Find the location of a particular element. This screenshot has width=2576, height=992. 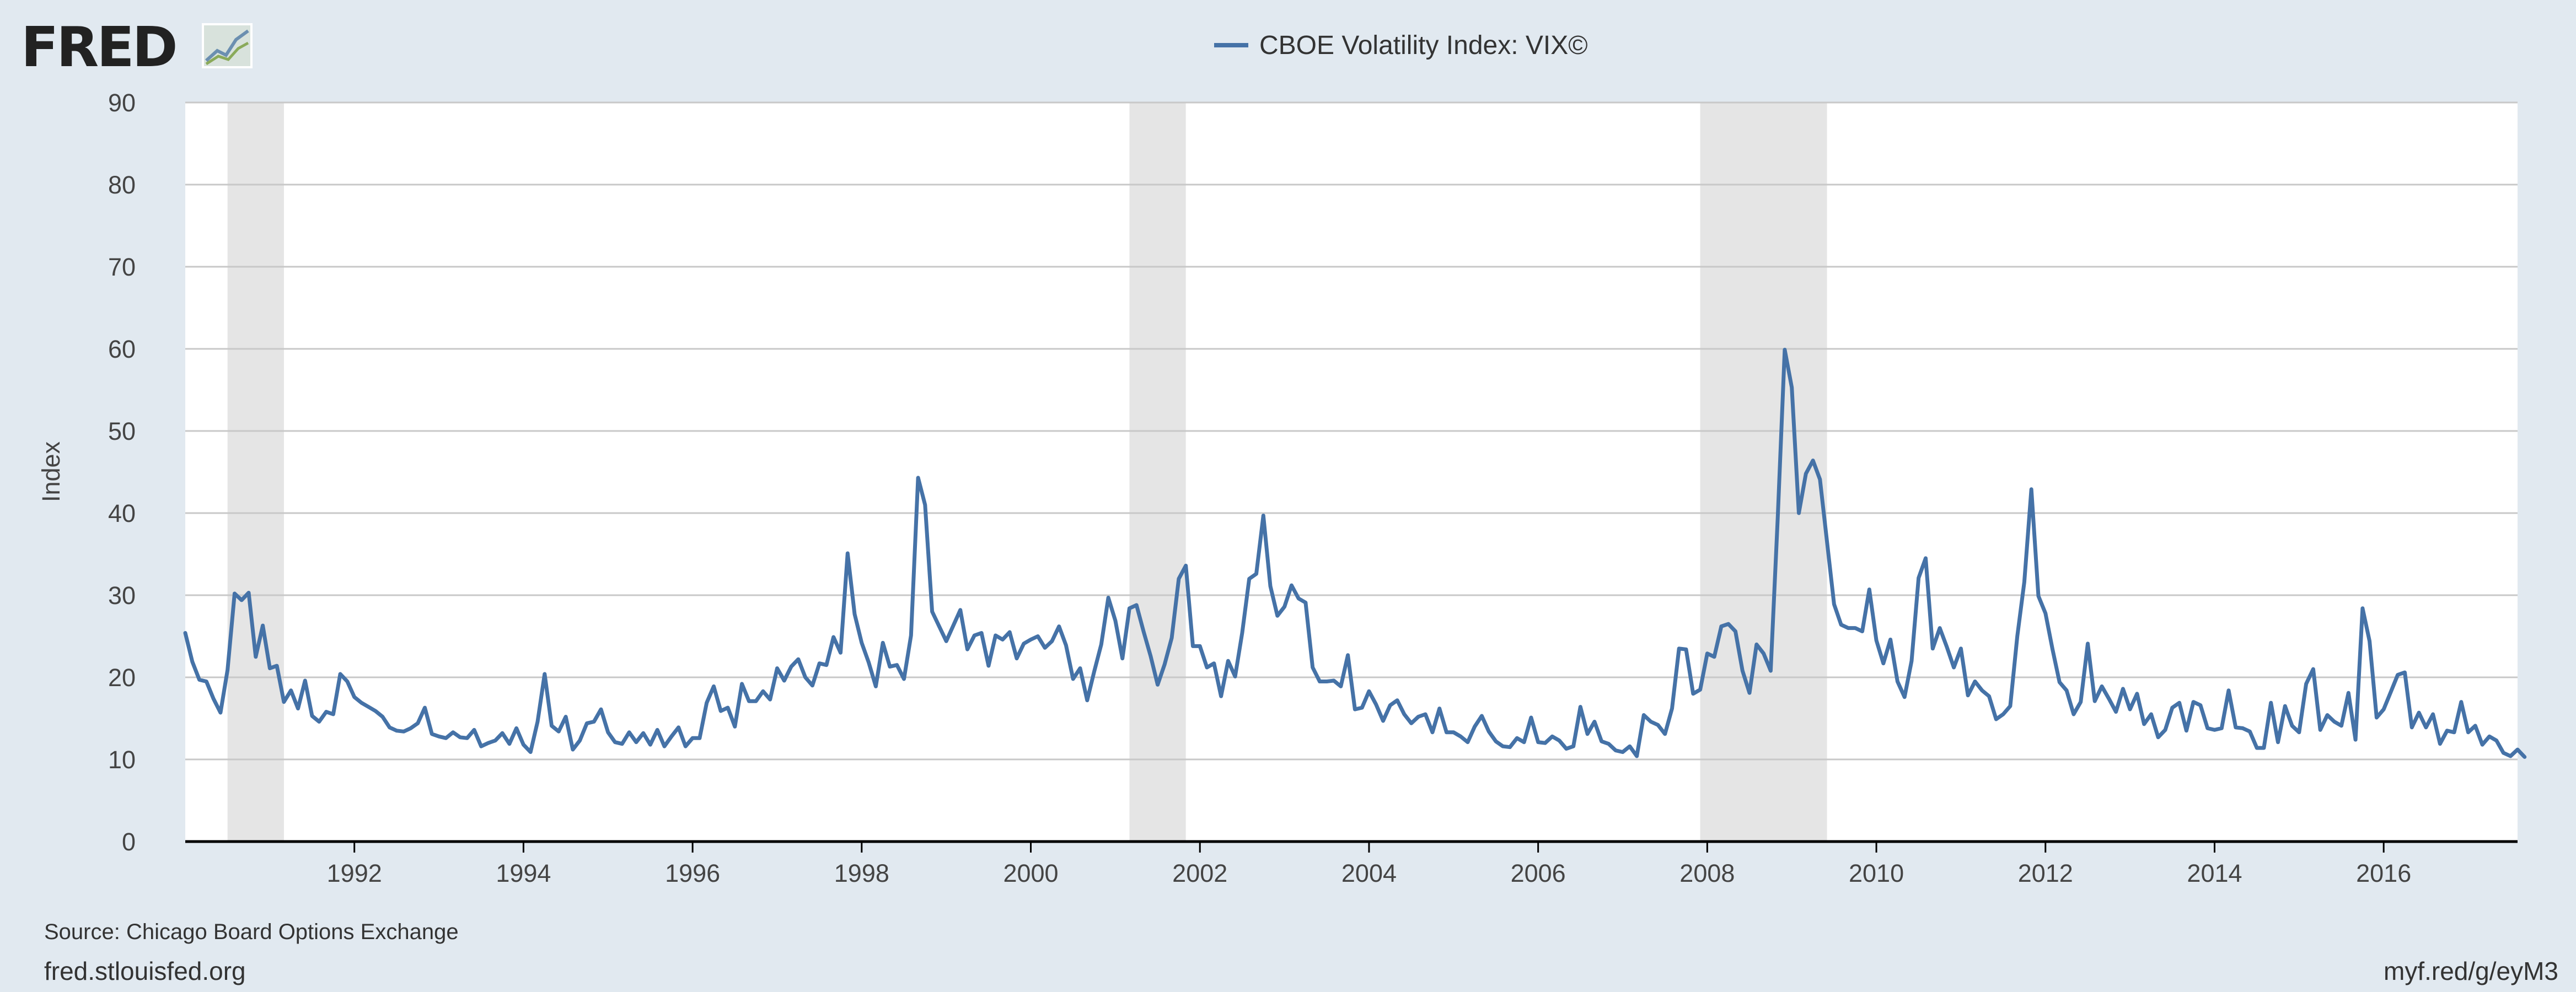

y-tick-label: 0 is located at coordinates (129, 842).